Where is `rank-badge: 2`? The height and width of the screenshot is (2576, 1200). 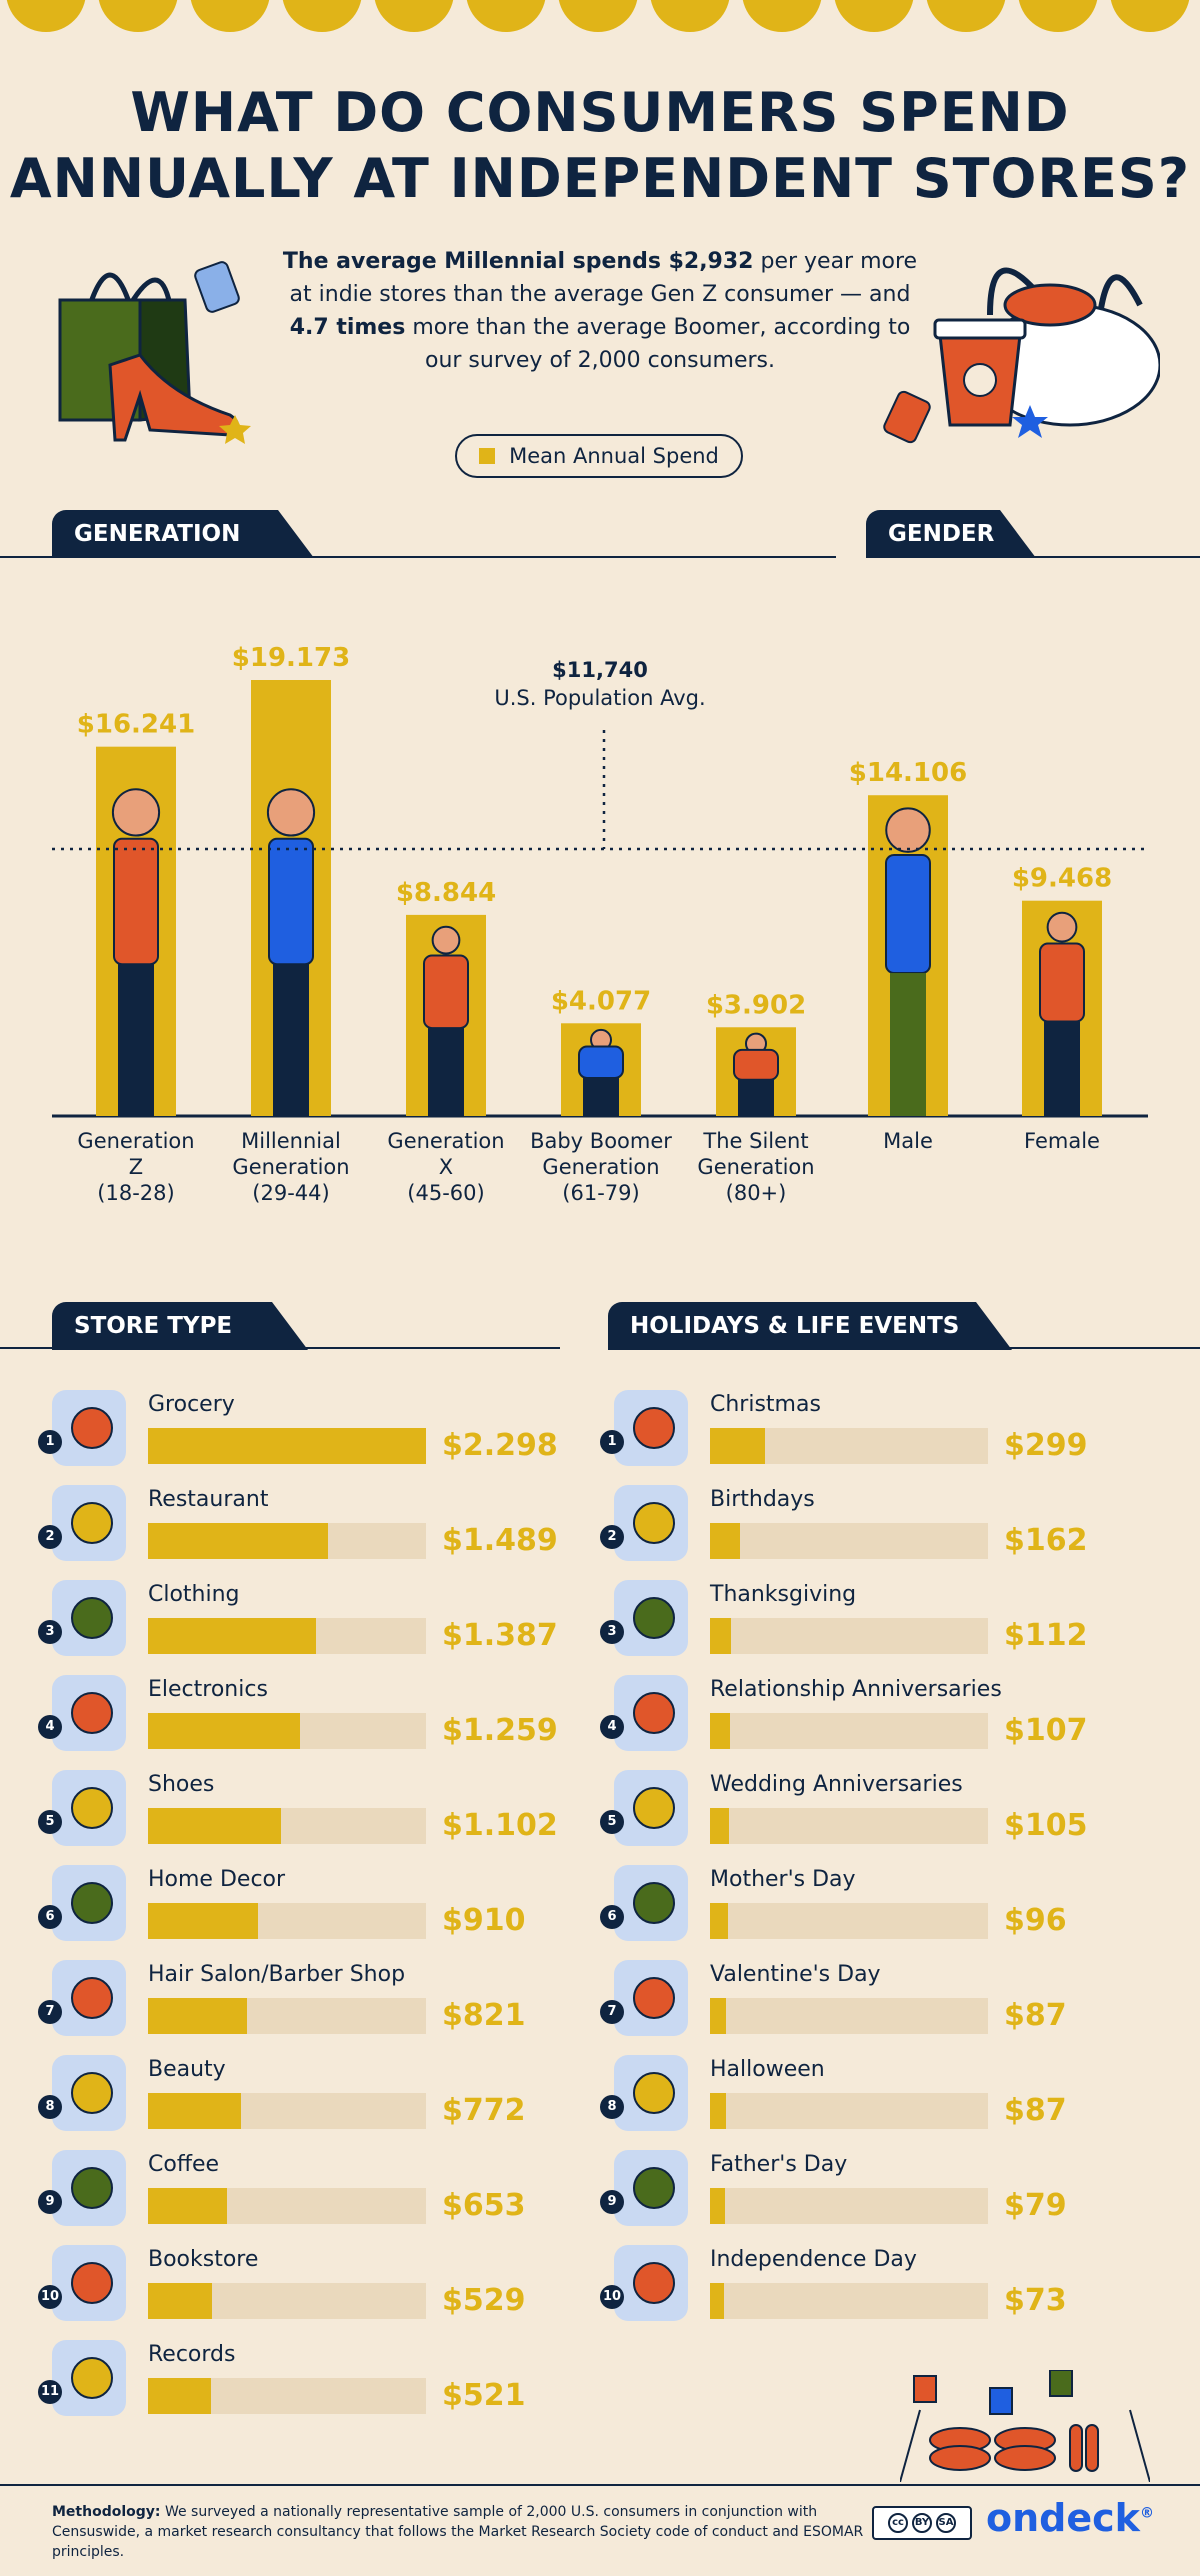
rank-badge: 2 is located at coordinates (612, 1537).